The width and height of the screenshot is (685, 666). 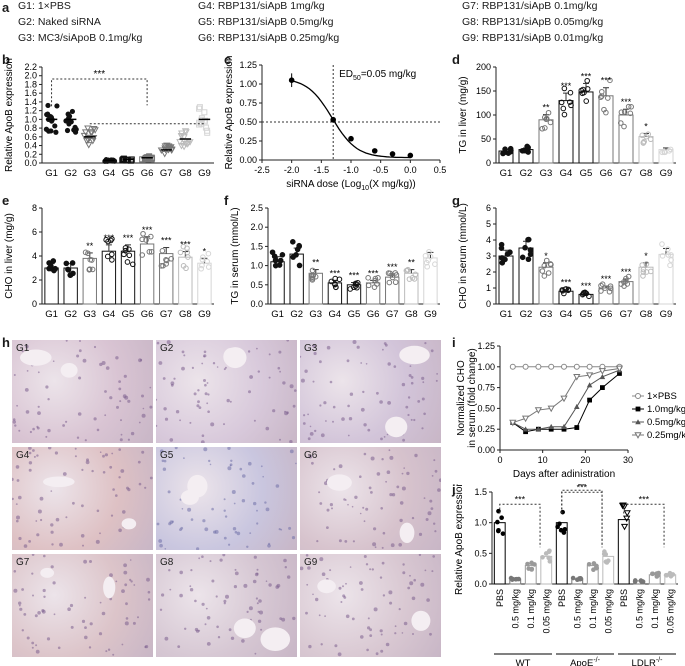 I want to click on x-category-label: G5, so click(x=586, y=173).